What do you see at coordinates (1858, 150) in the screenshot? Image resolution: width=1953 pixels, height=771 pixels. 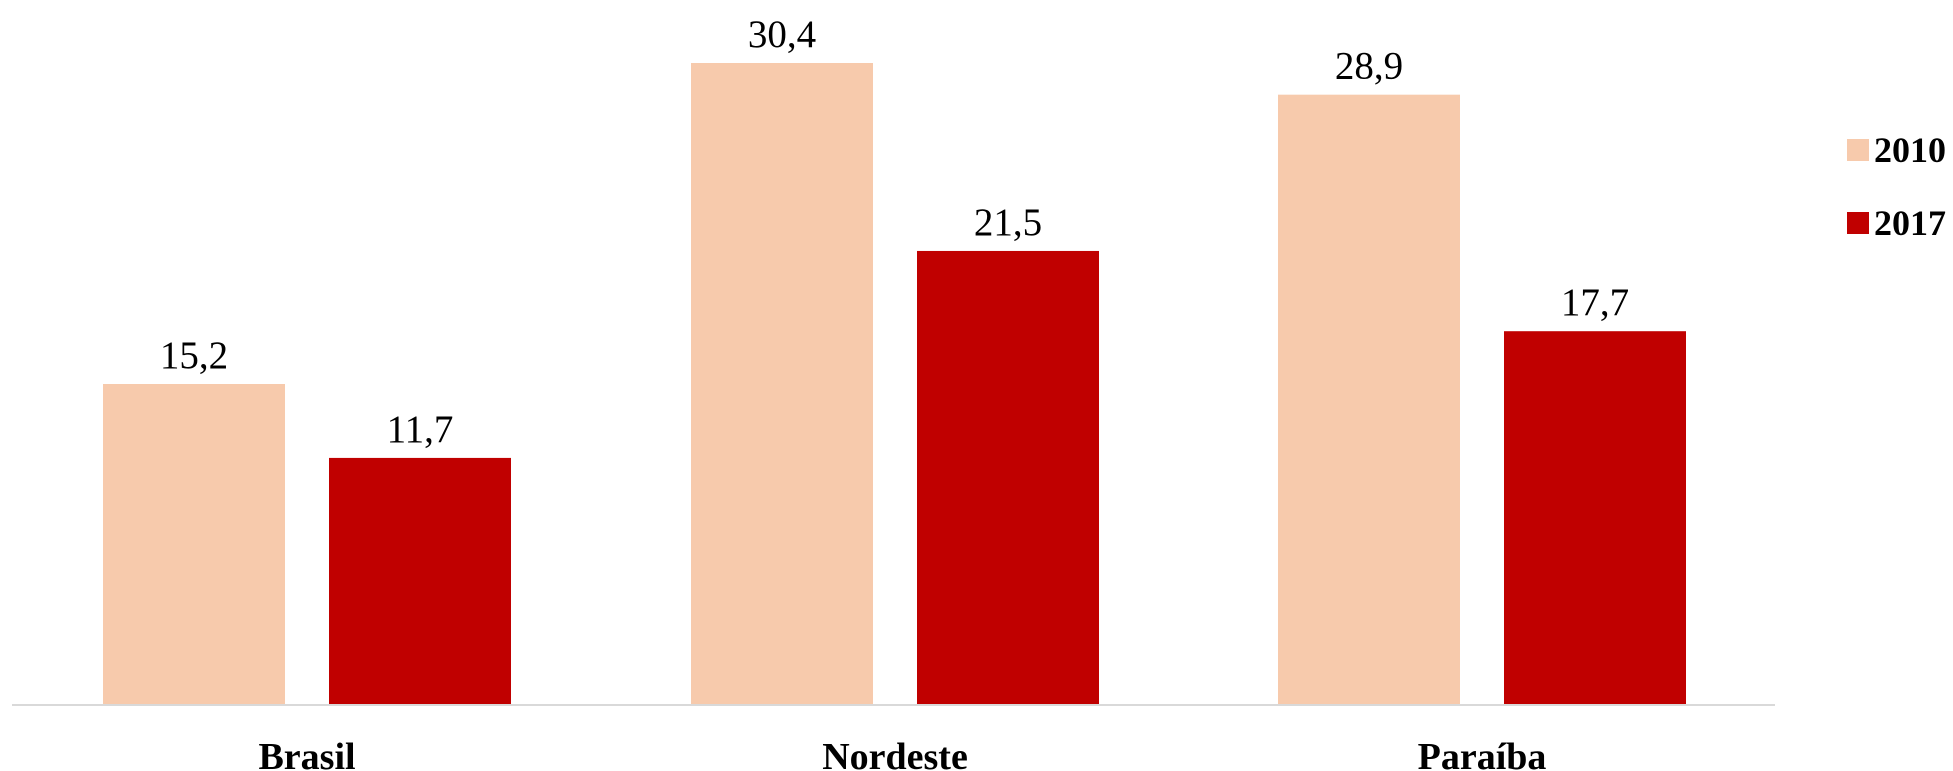 I see `legend-swatch-2010` at bounding box center [1858, 150].